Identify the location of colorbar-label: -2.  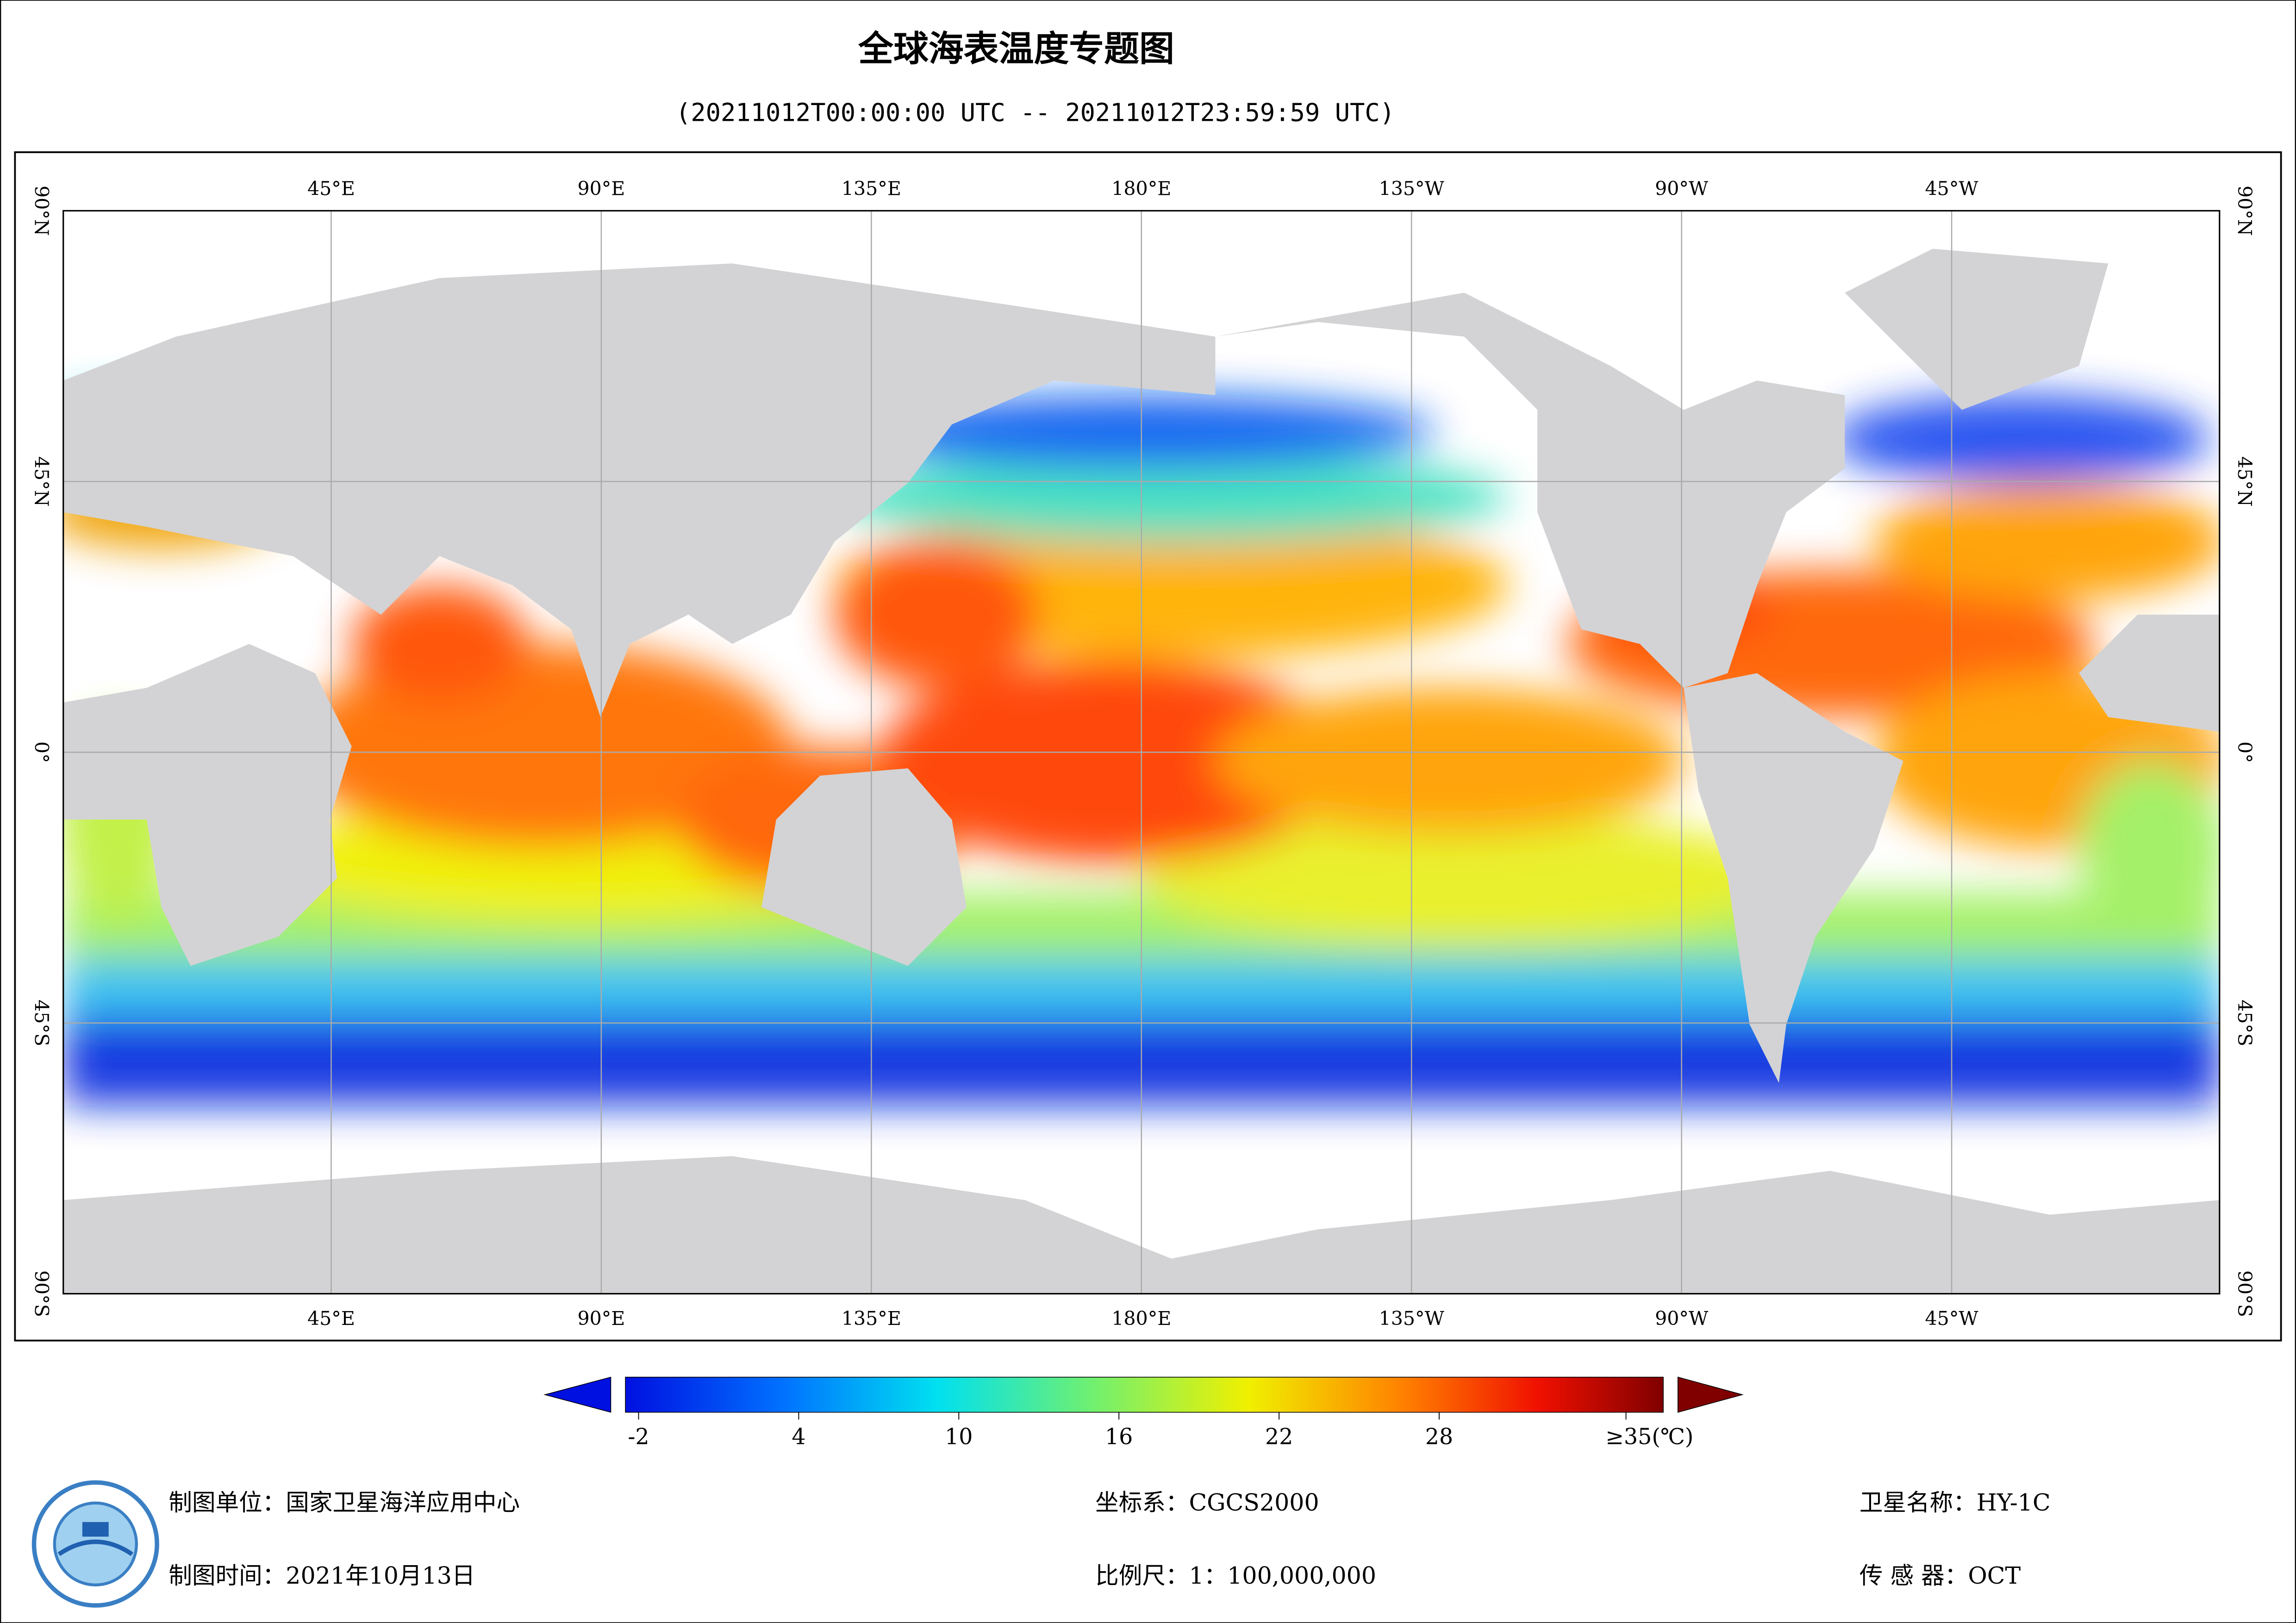
(638, 1437).